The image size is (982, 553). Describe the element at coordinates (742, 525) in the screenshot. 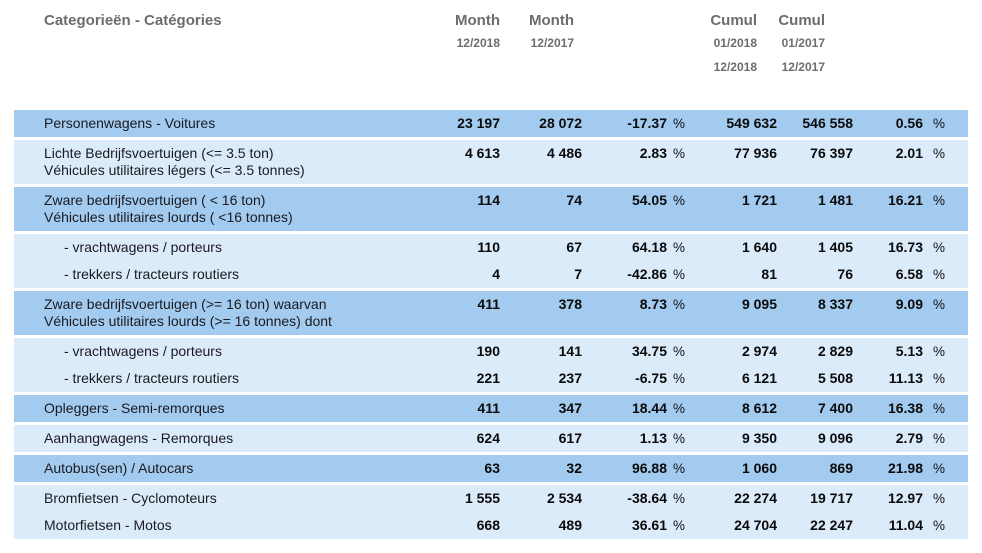

I see `cumul-current-value: 24 704` at that location.